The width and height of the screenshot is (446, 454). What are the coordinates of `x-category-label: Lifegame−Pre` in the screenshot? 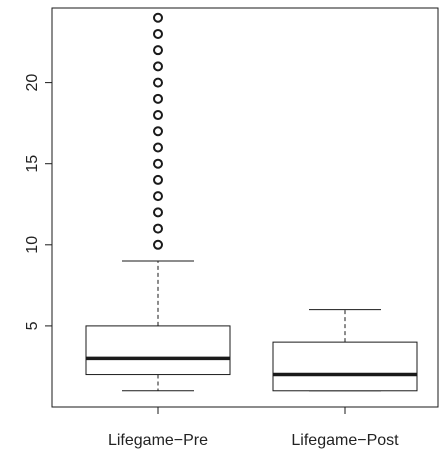 It's located at (158, 440).